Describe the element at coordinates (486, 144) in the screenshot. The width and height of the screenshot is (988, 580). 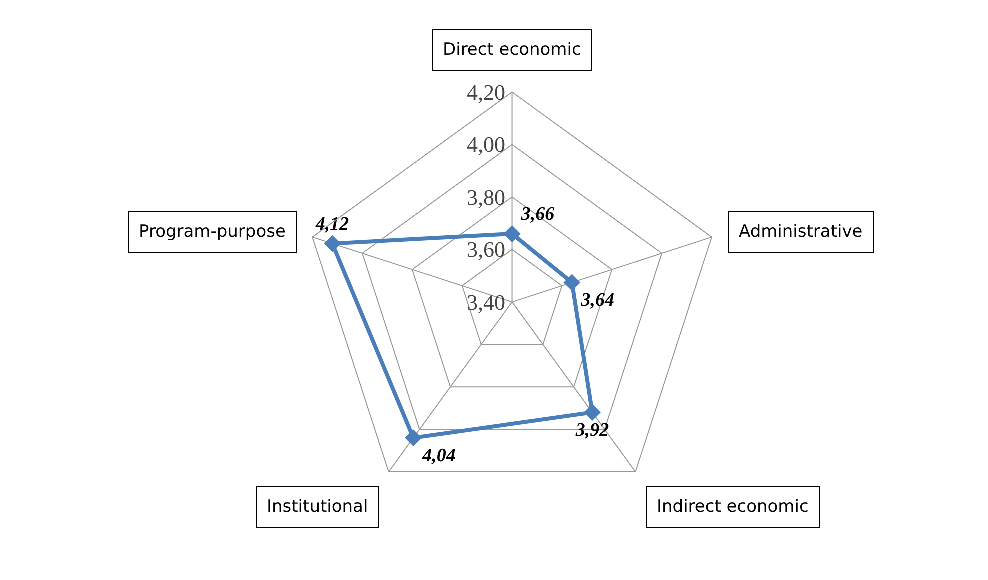
I see `y-tick-label: 4,00` at that location.